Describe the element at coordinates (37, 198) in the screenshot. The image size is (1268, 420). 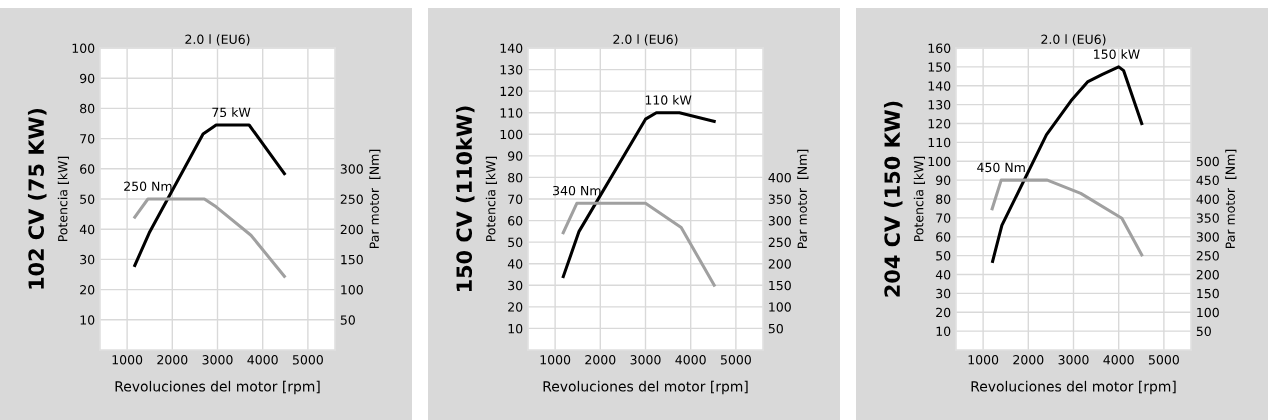
I see `text: 102 CV (75 KW)` at that location.